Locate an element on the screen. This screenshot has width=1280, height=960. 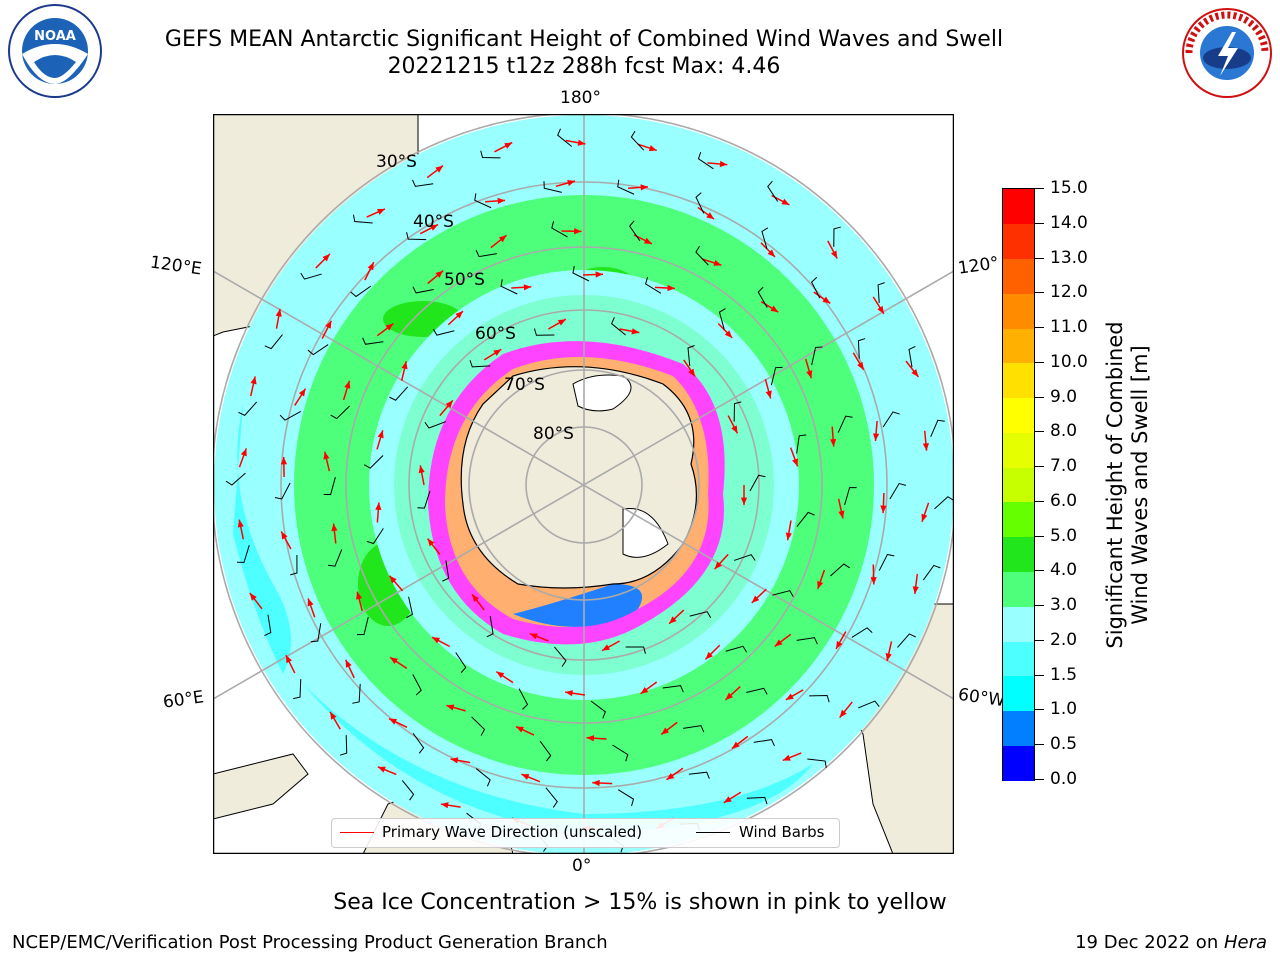
colorbar-tick-label: 6.0 is located at coordinates (1064, 500).